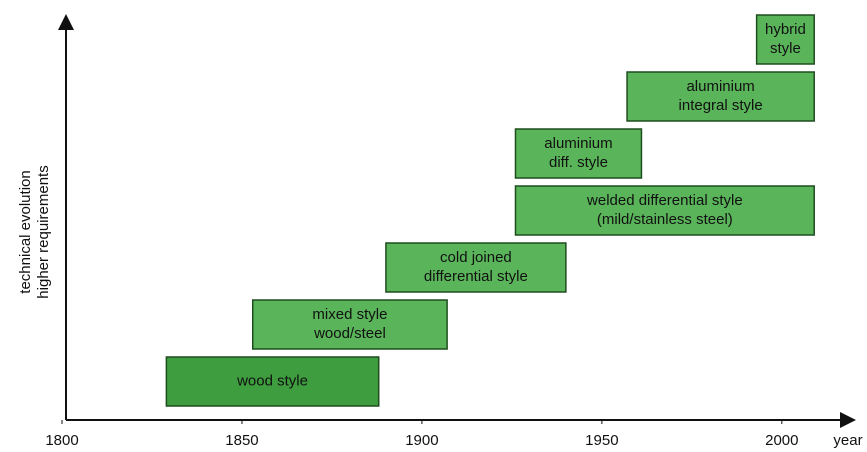 This screenshot has width=867, height=452. I want to click on bar-label: style, so click(785, 48).